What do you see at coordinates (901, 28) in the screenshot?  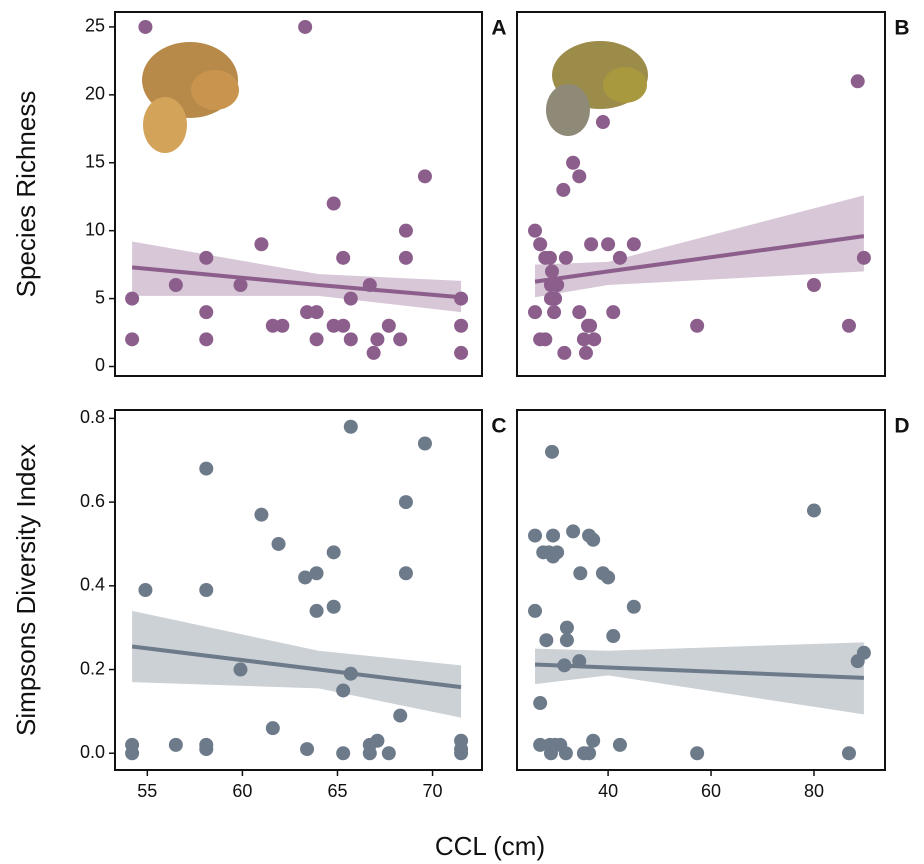 I see `panel-letter: B` at bounding box center [901, 28].